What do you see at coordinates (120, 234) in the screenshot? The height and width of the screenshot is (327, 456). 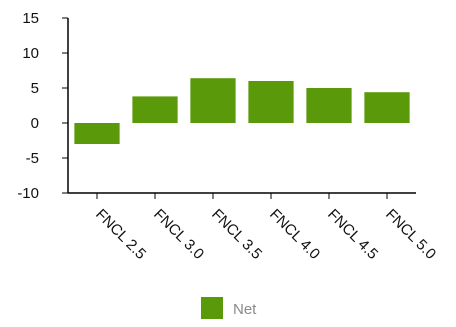 I see `x-tick-label: FNCL 2.5` at bounding box center [120, 234].